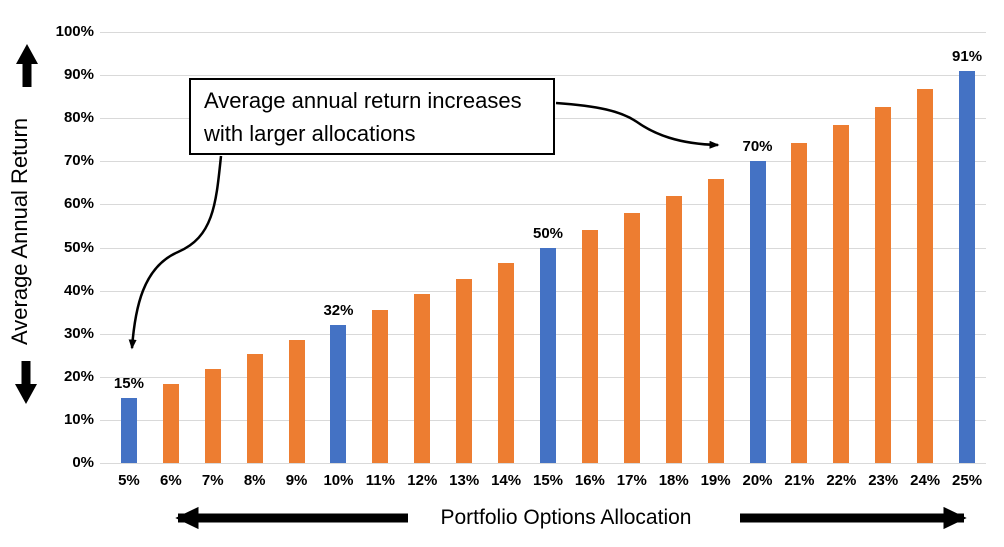 The image size is (1004, 547). I want to click on x-tick-label: 13%, so click(464, 480).